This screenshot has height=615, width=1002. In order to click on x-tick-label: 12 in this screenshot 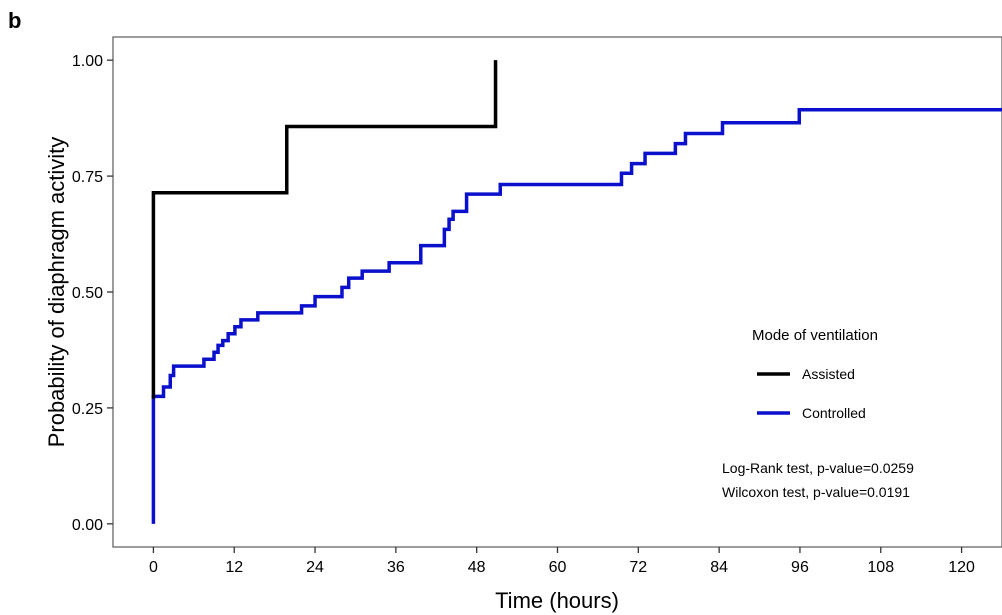, I will do `click(234, 567)`.